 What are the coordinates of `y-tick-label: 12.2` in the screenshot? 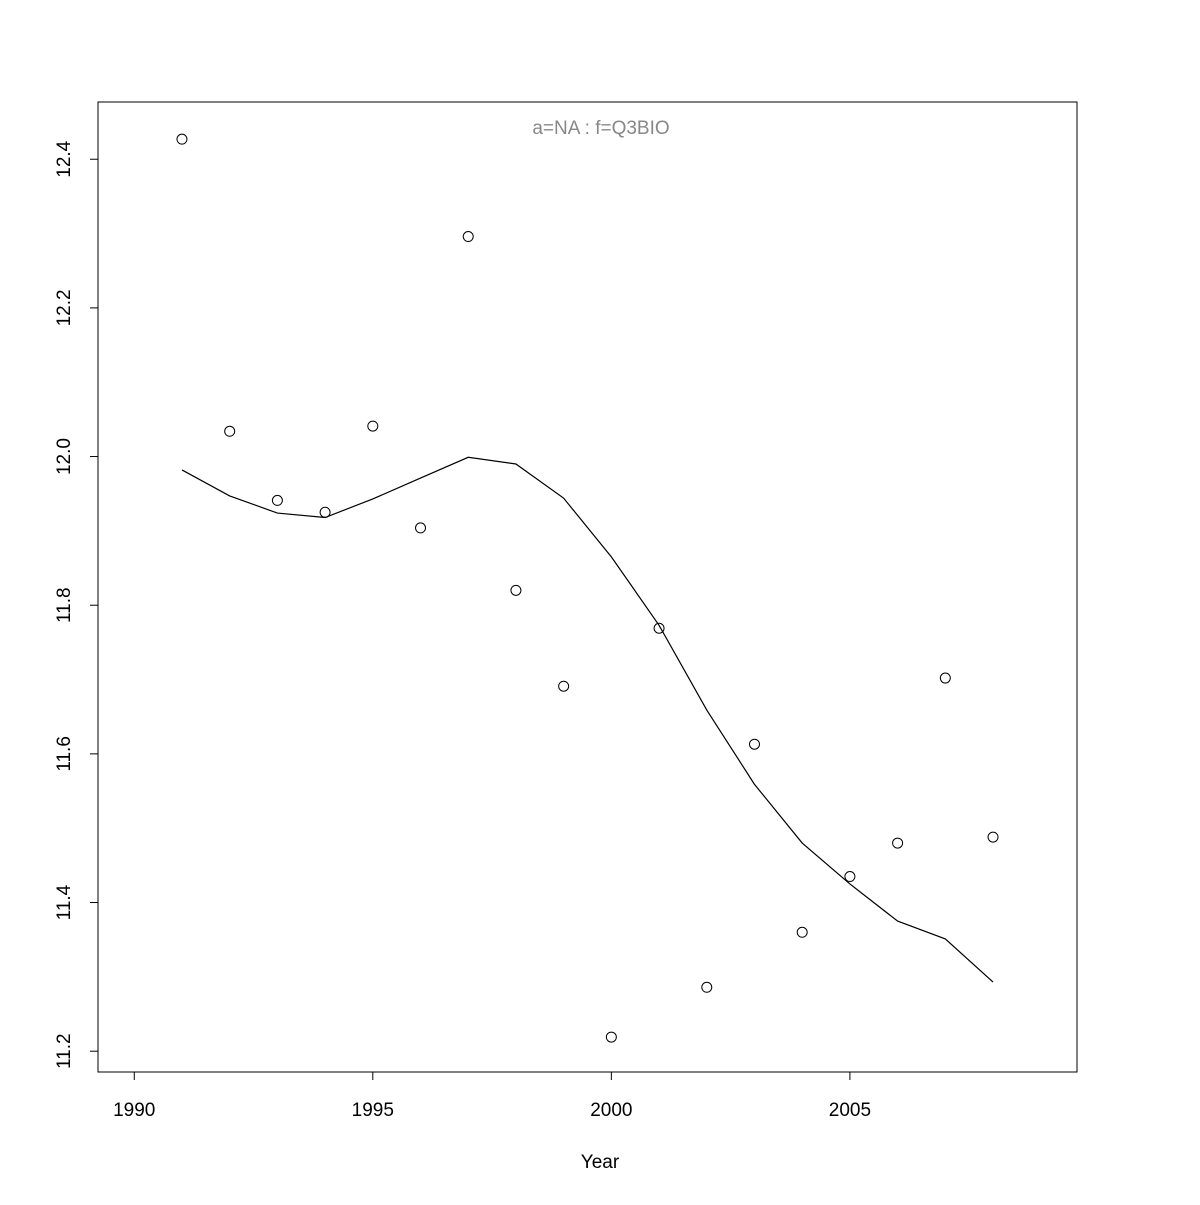 It's located at (64, 307).